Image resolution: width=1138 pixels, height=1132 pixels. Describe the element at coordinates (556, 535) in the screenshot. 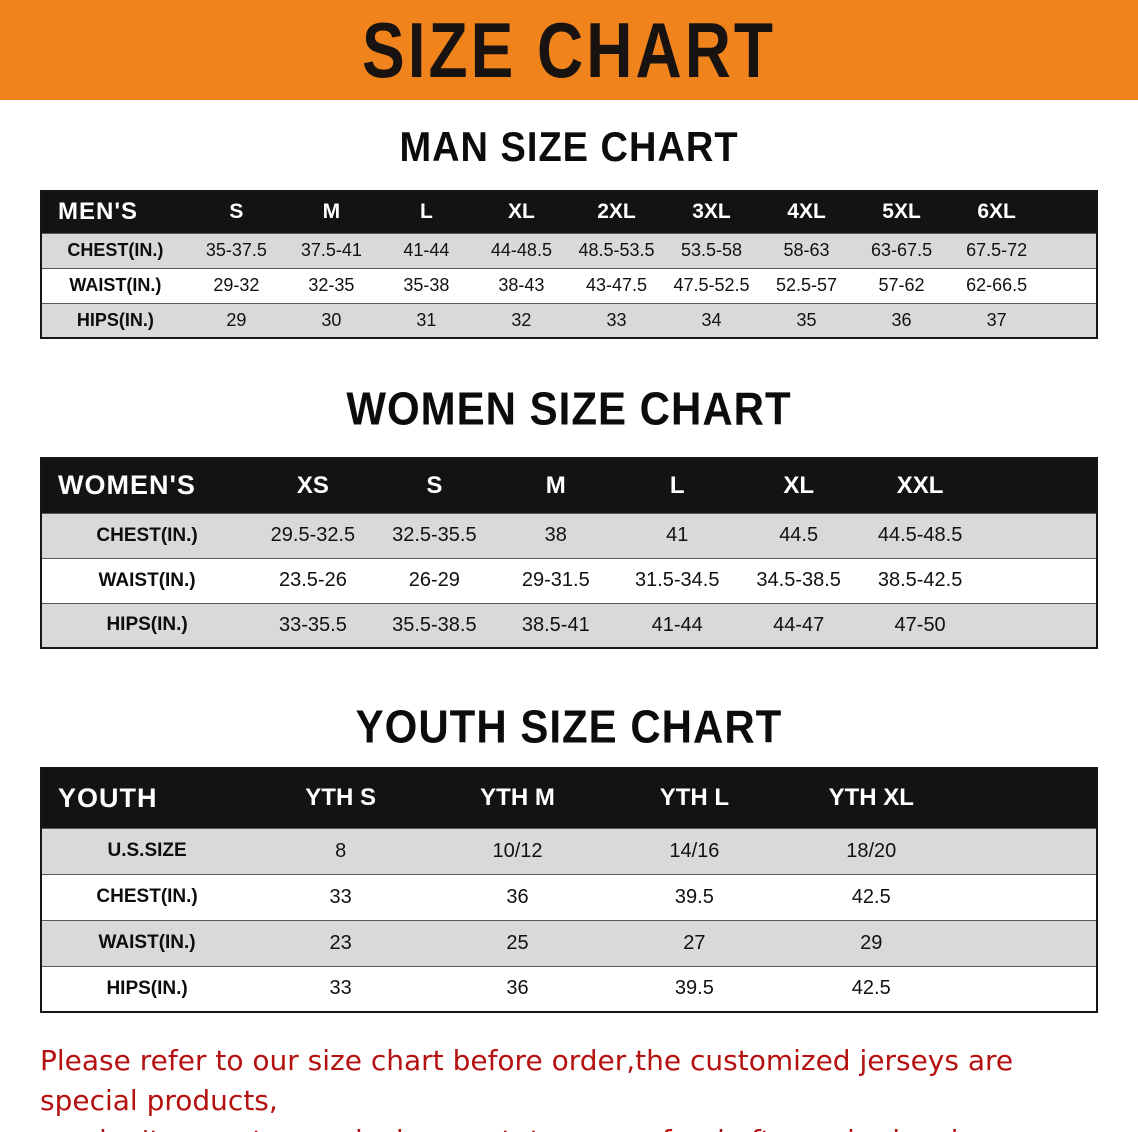

I see `size-value-cell: 38` at that location.